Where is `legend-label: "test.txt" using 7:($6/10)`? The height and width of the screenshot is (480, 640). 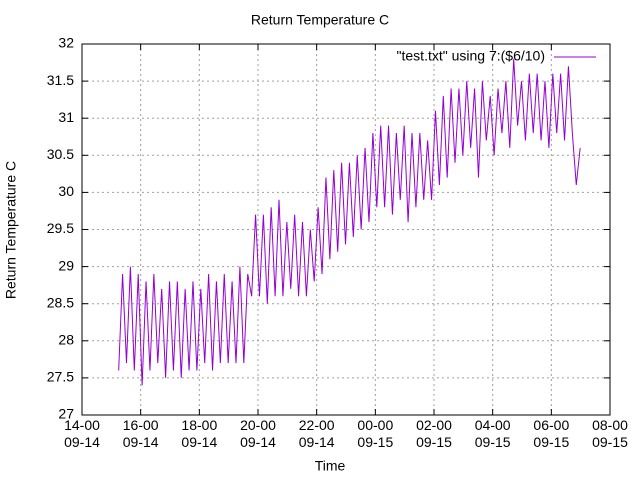
legend-label: "test.txt" using 7:($6/10) is located at coordinates (471, 56).